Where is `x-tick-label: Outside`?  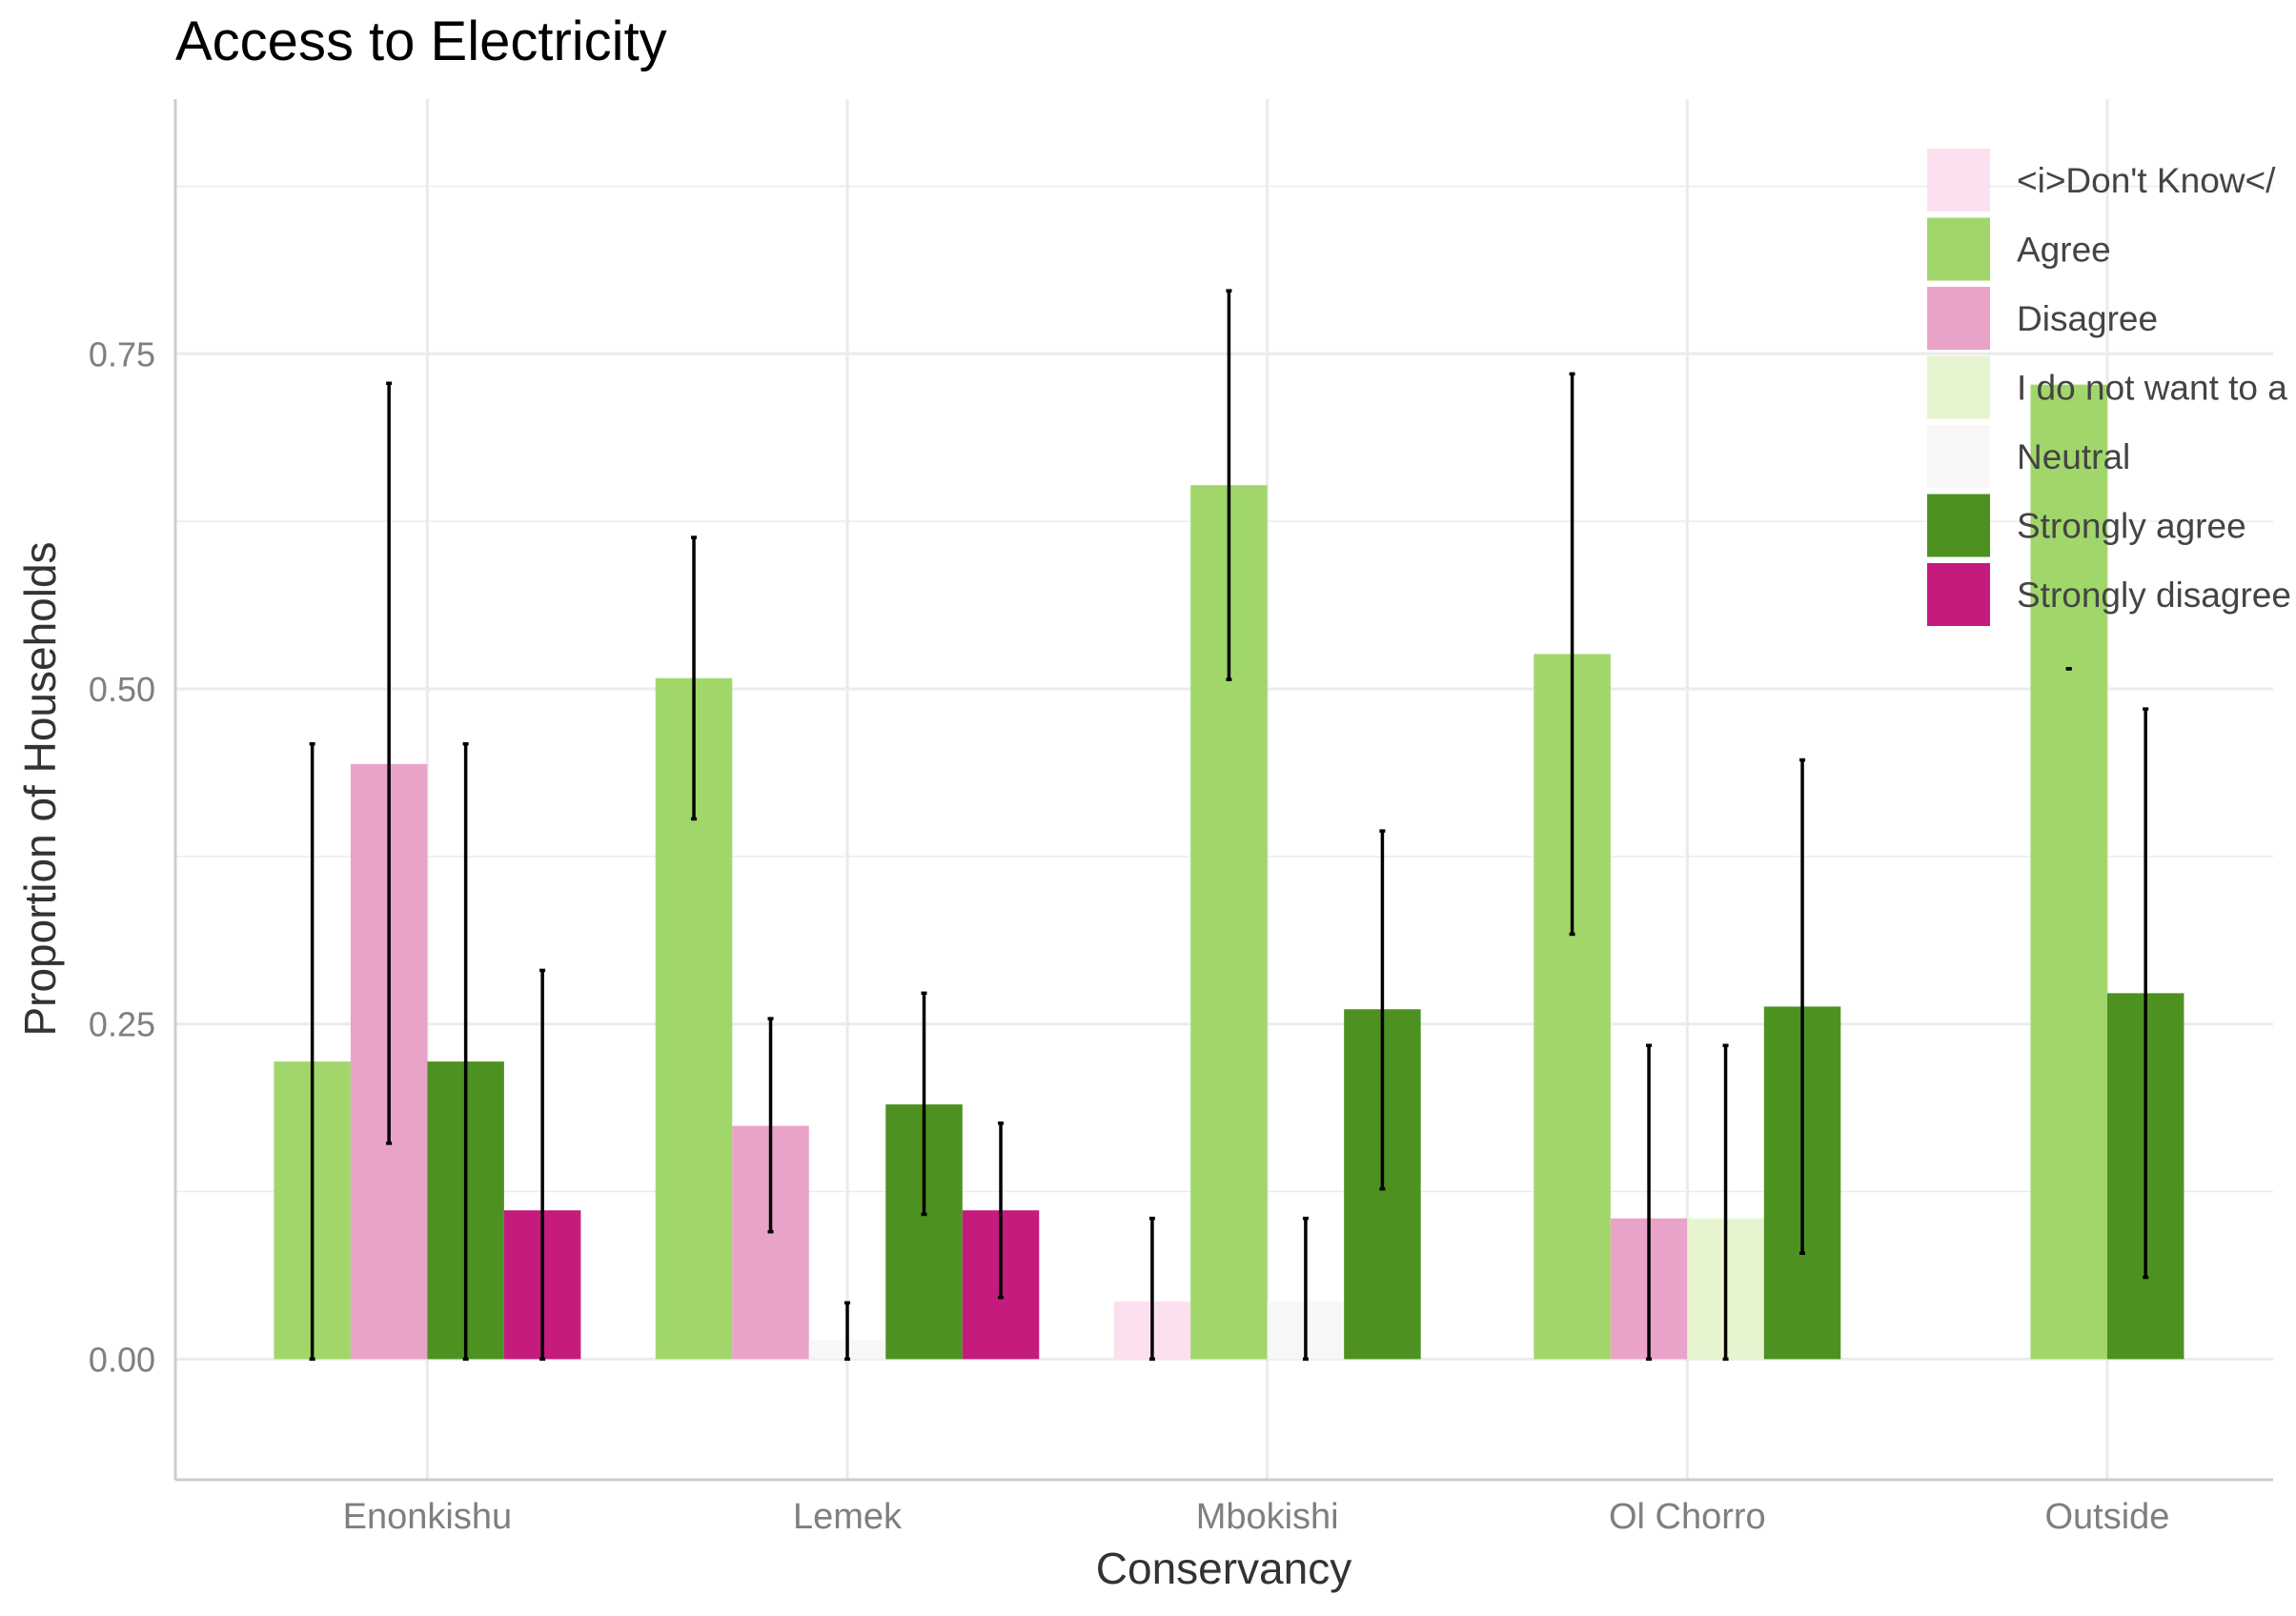 x-tick-label: Outside is located at coordinates (2106, 1517).